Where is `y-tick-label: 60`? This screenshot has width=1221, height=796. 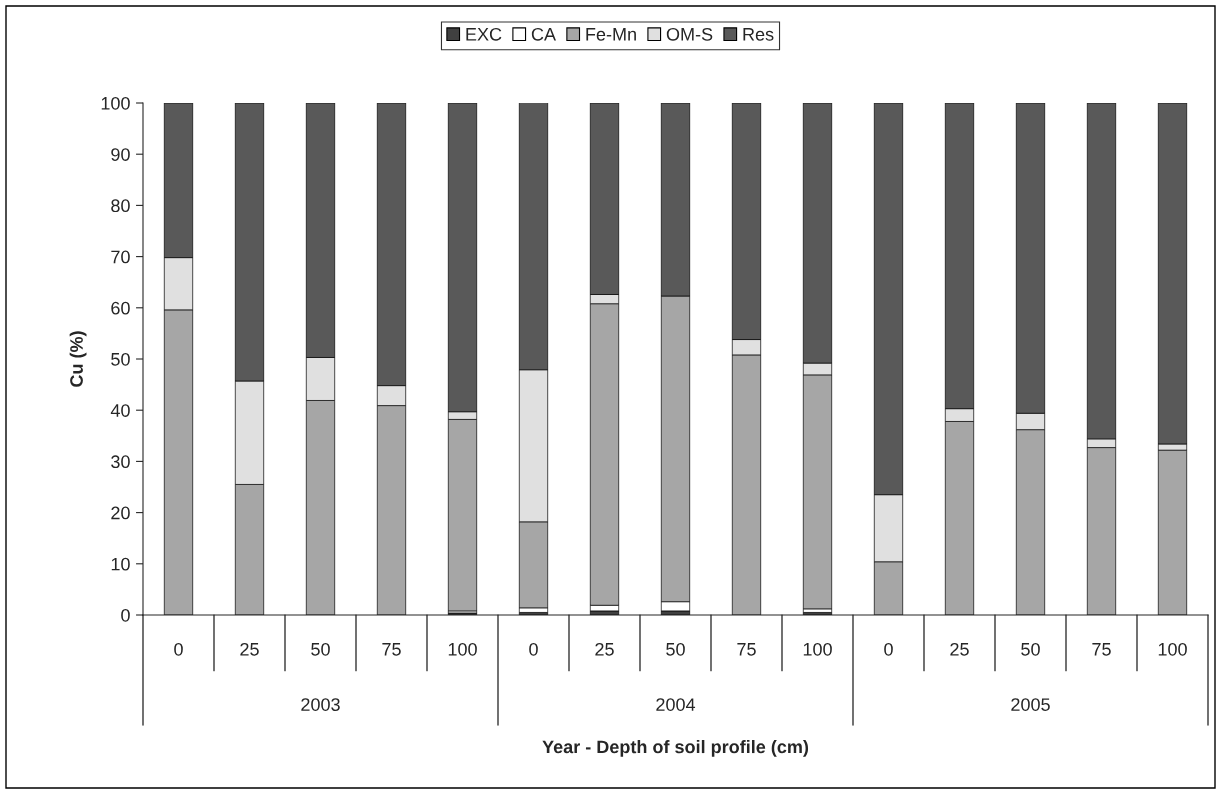
y-tick-label: 60 is located at coordinates (120, 308).